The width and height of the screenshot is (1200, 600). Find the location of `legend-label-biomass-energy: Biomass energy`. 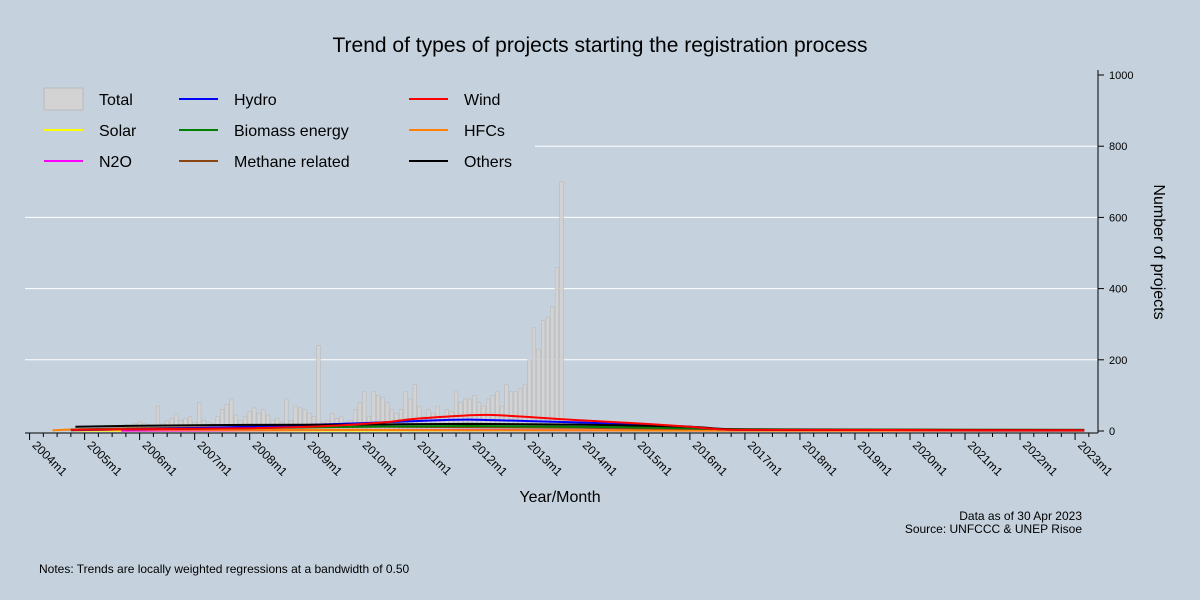

legend-label-biomass-energy: Biomass energy is located at coordinates (291, 131).